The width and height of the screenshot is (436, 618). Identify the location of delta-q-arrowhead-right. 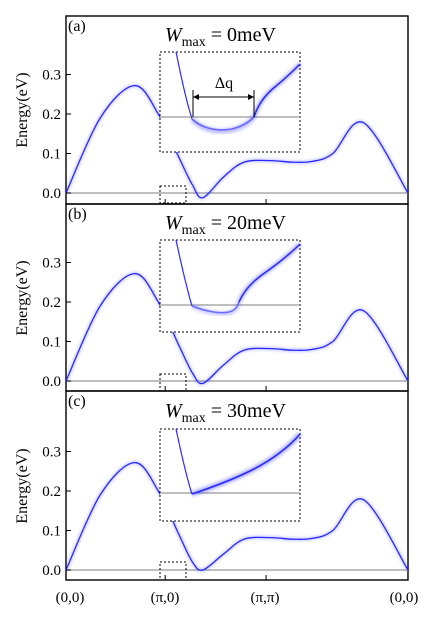
(251, 97).